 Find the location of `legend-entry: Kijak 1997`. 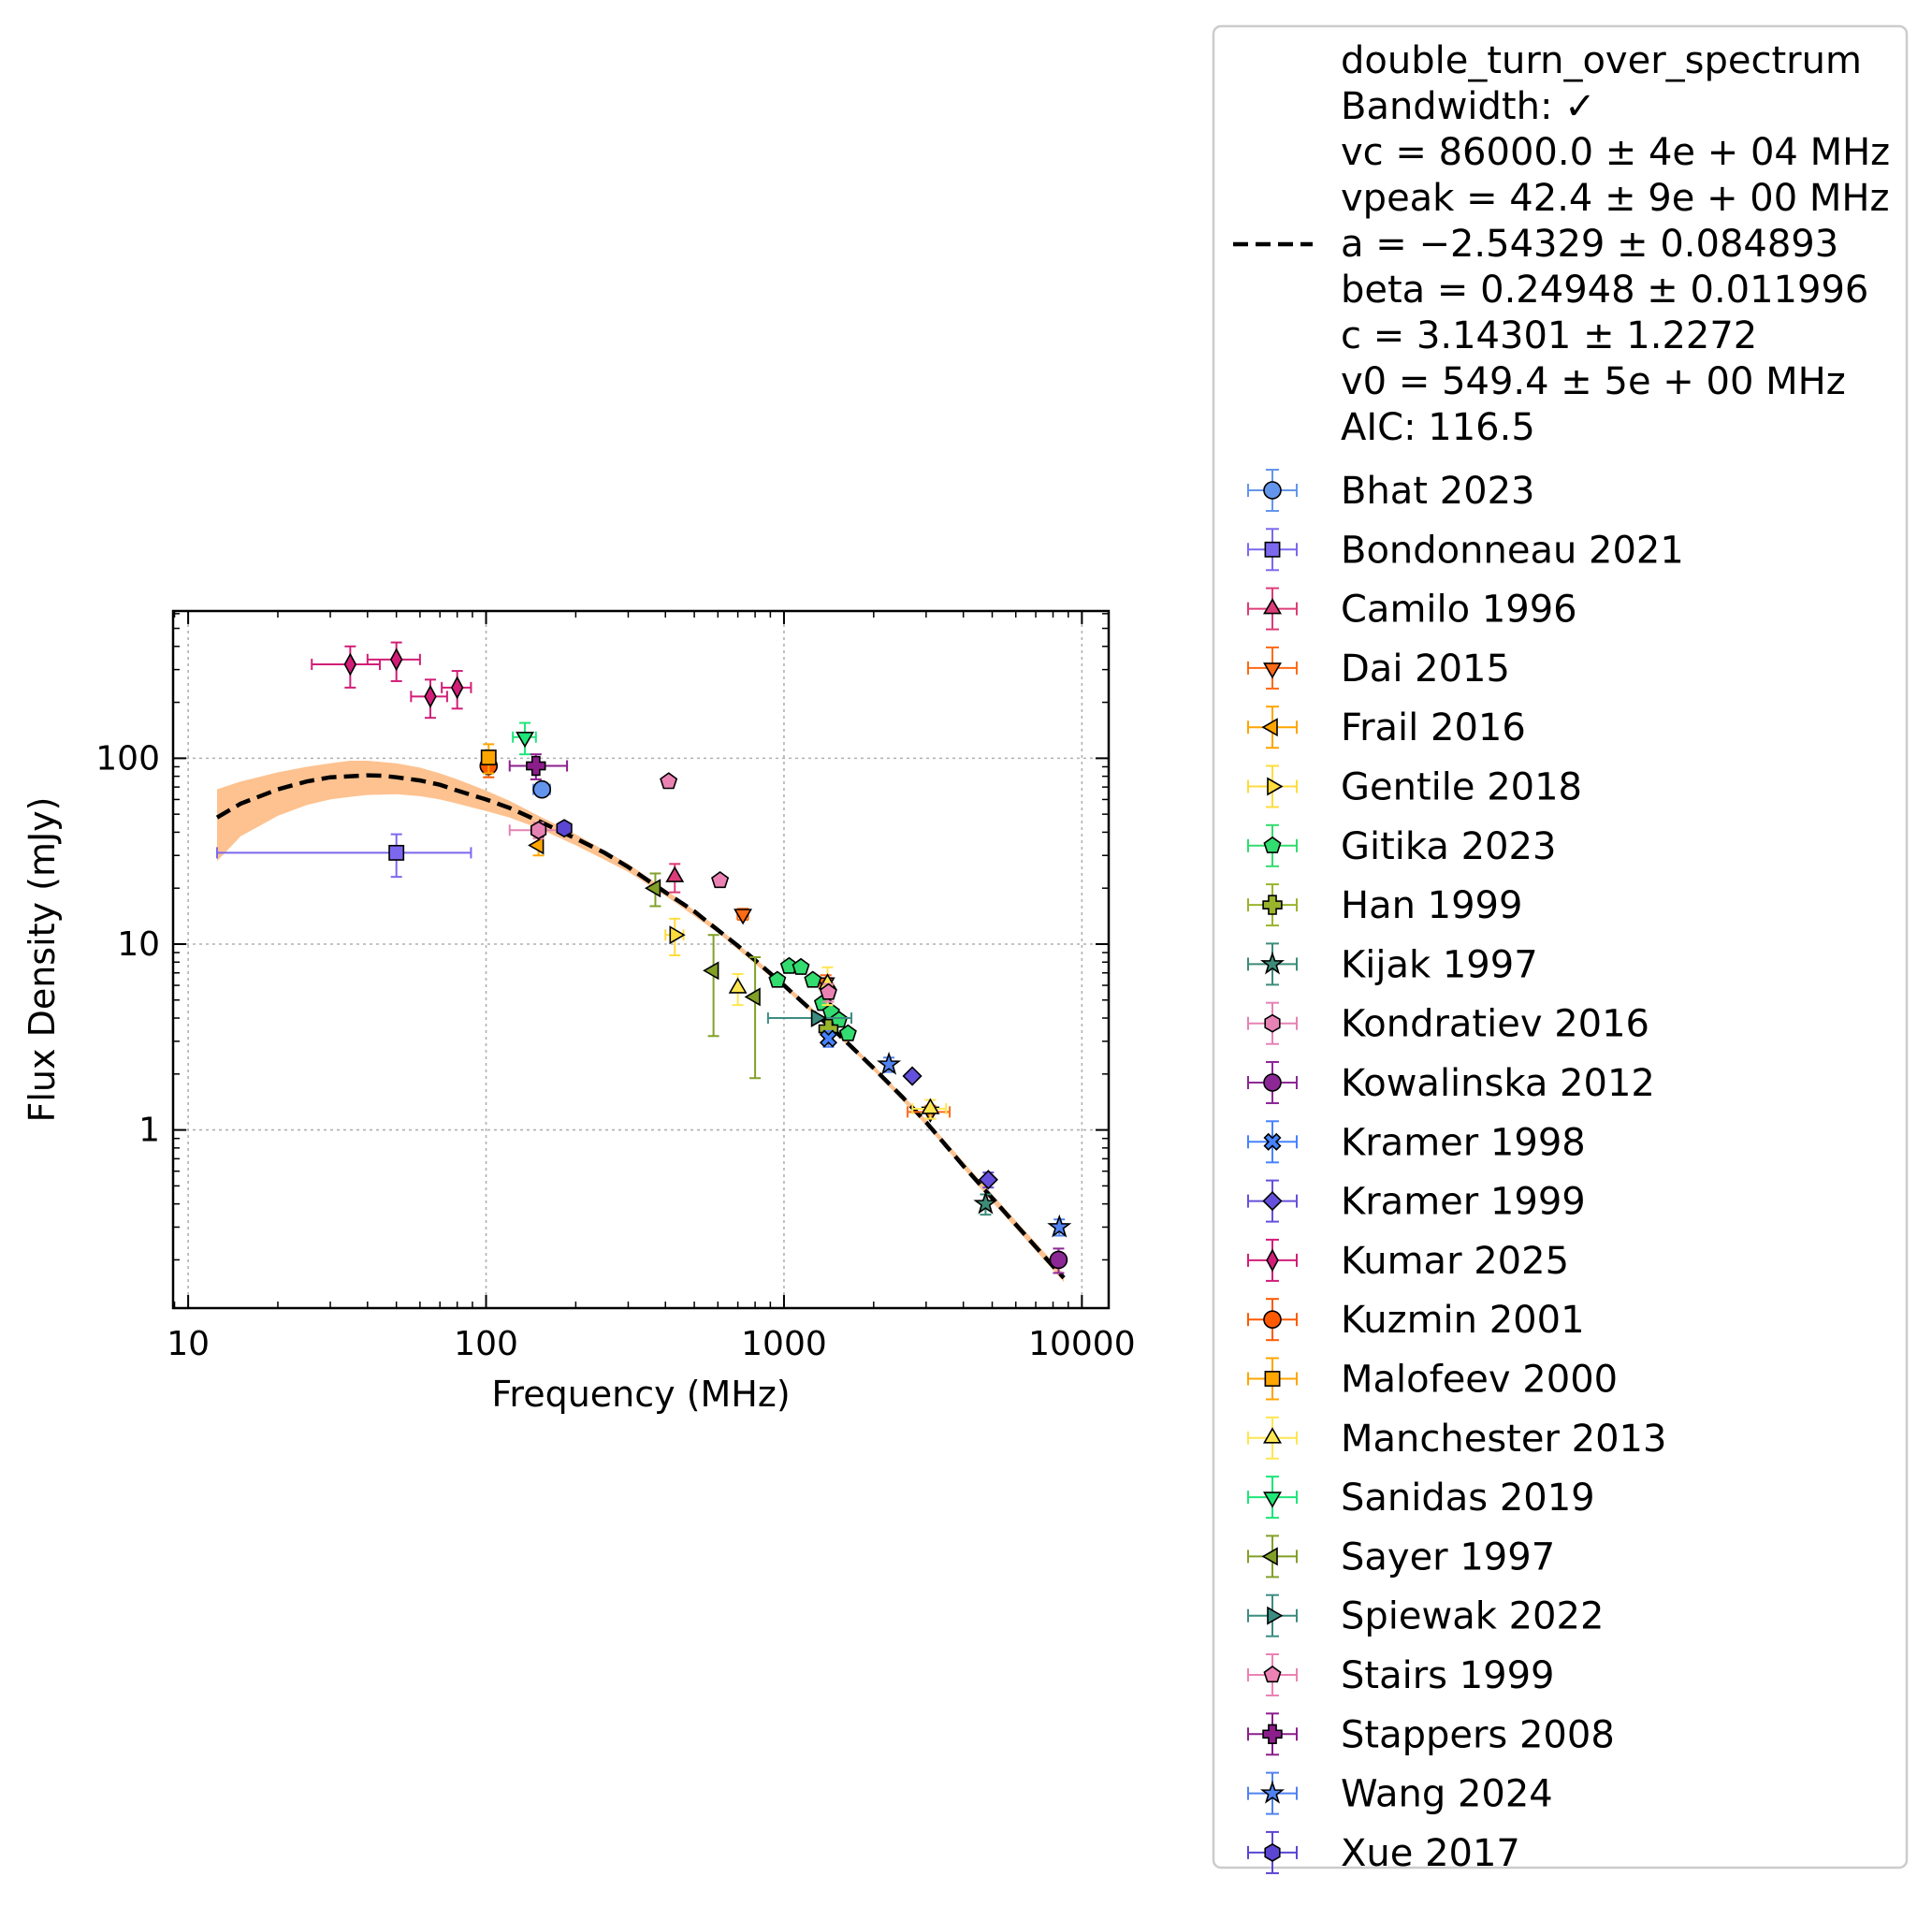

legend-entry: Kijak 1997 is located at coordinates (1393, 964).